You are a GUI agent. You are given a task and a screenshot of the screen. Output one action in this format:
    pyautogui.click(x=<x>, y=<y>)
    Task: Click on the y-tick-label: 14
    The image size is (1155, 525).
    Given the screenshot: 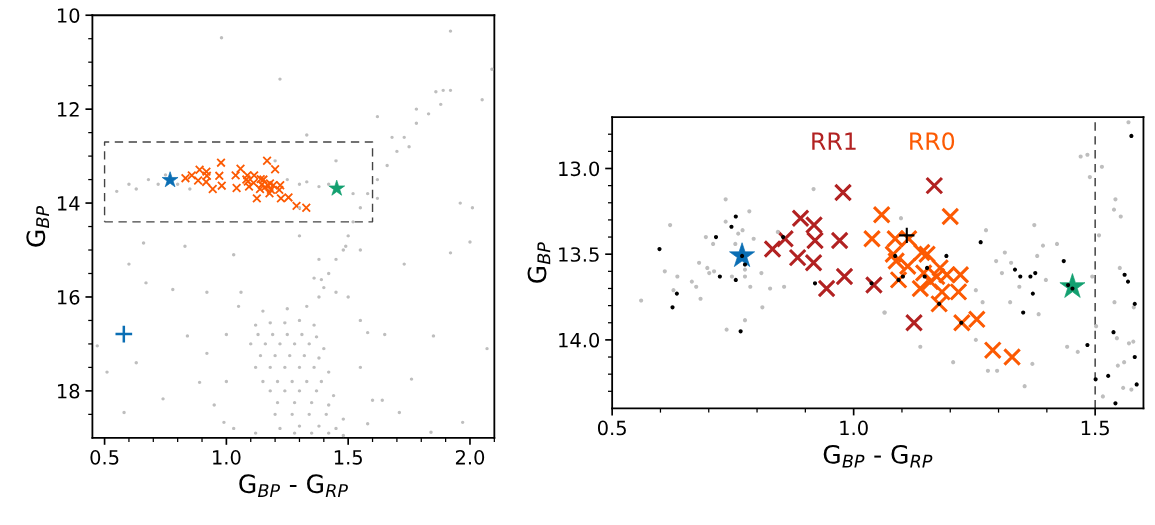 What is the action you would take?
    pyautogui.click(x=68, y=203)
    